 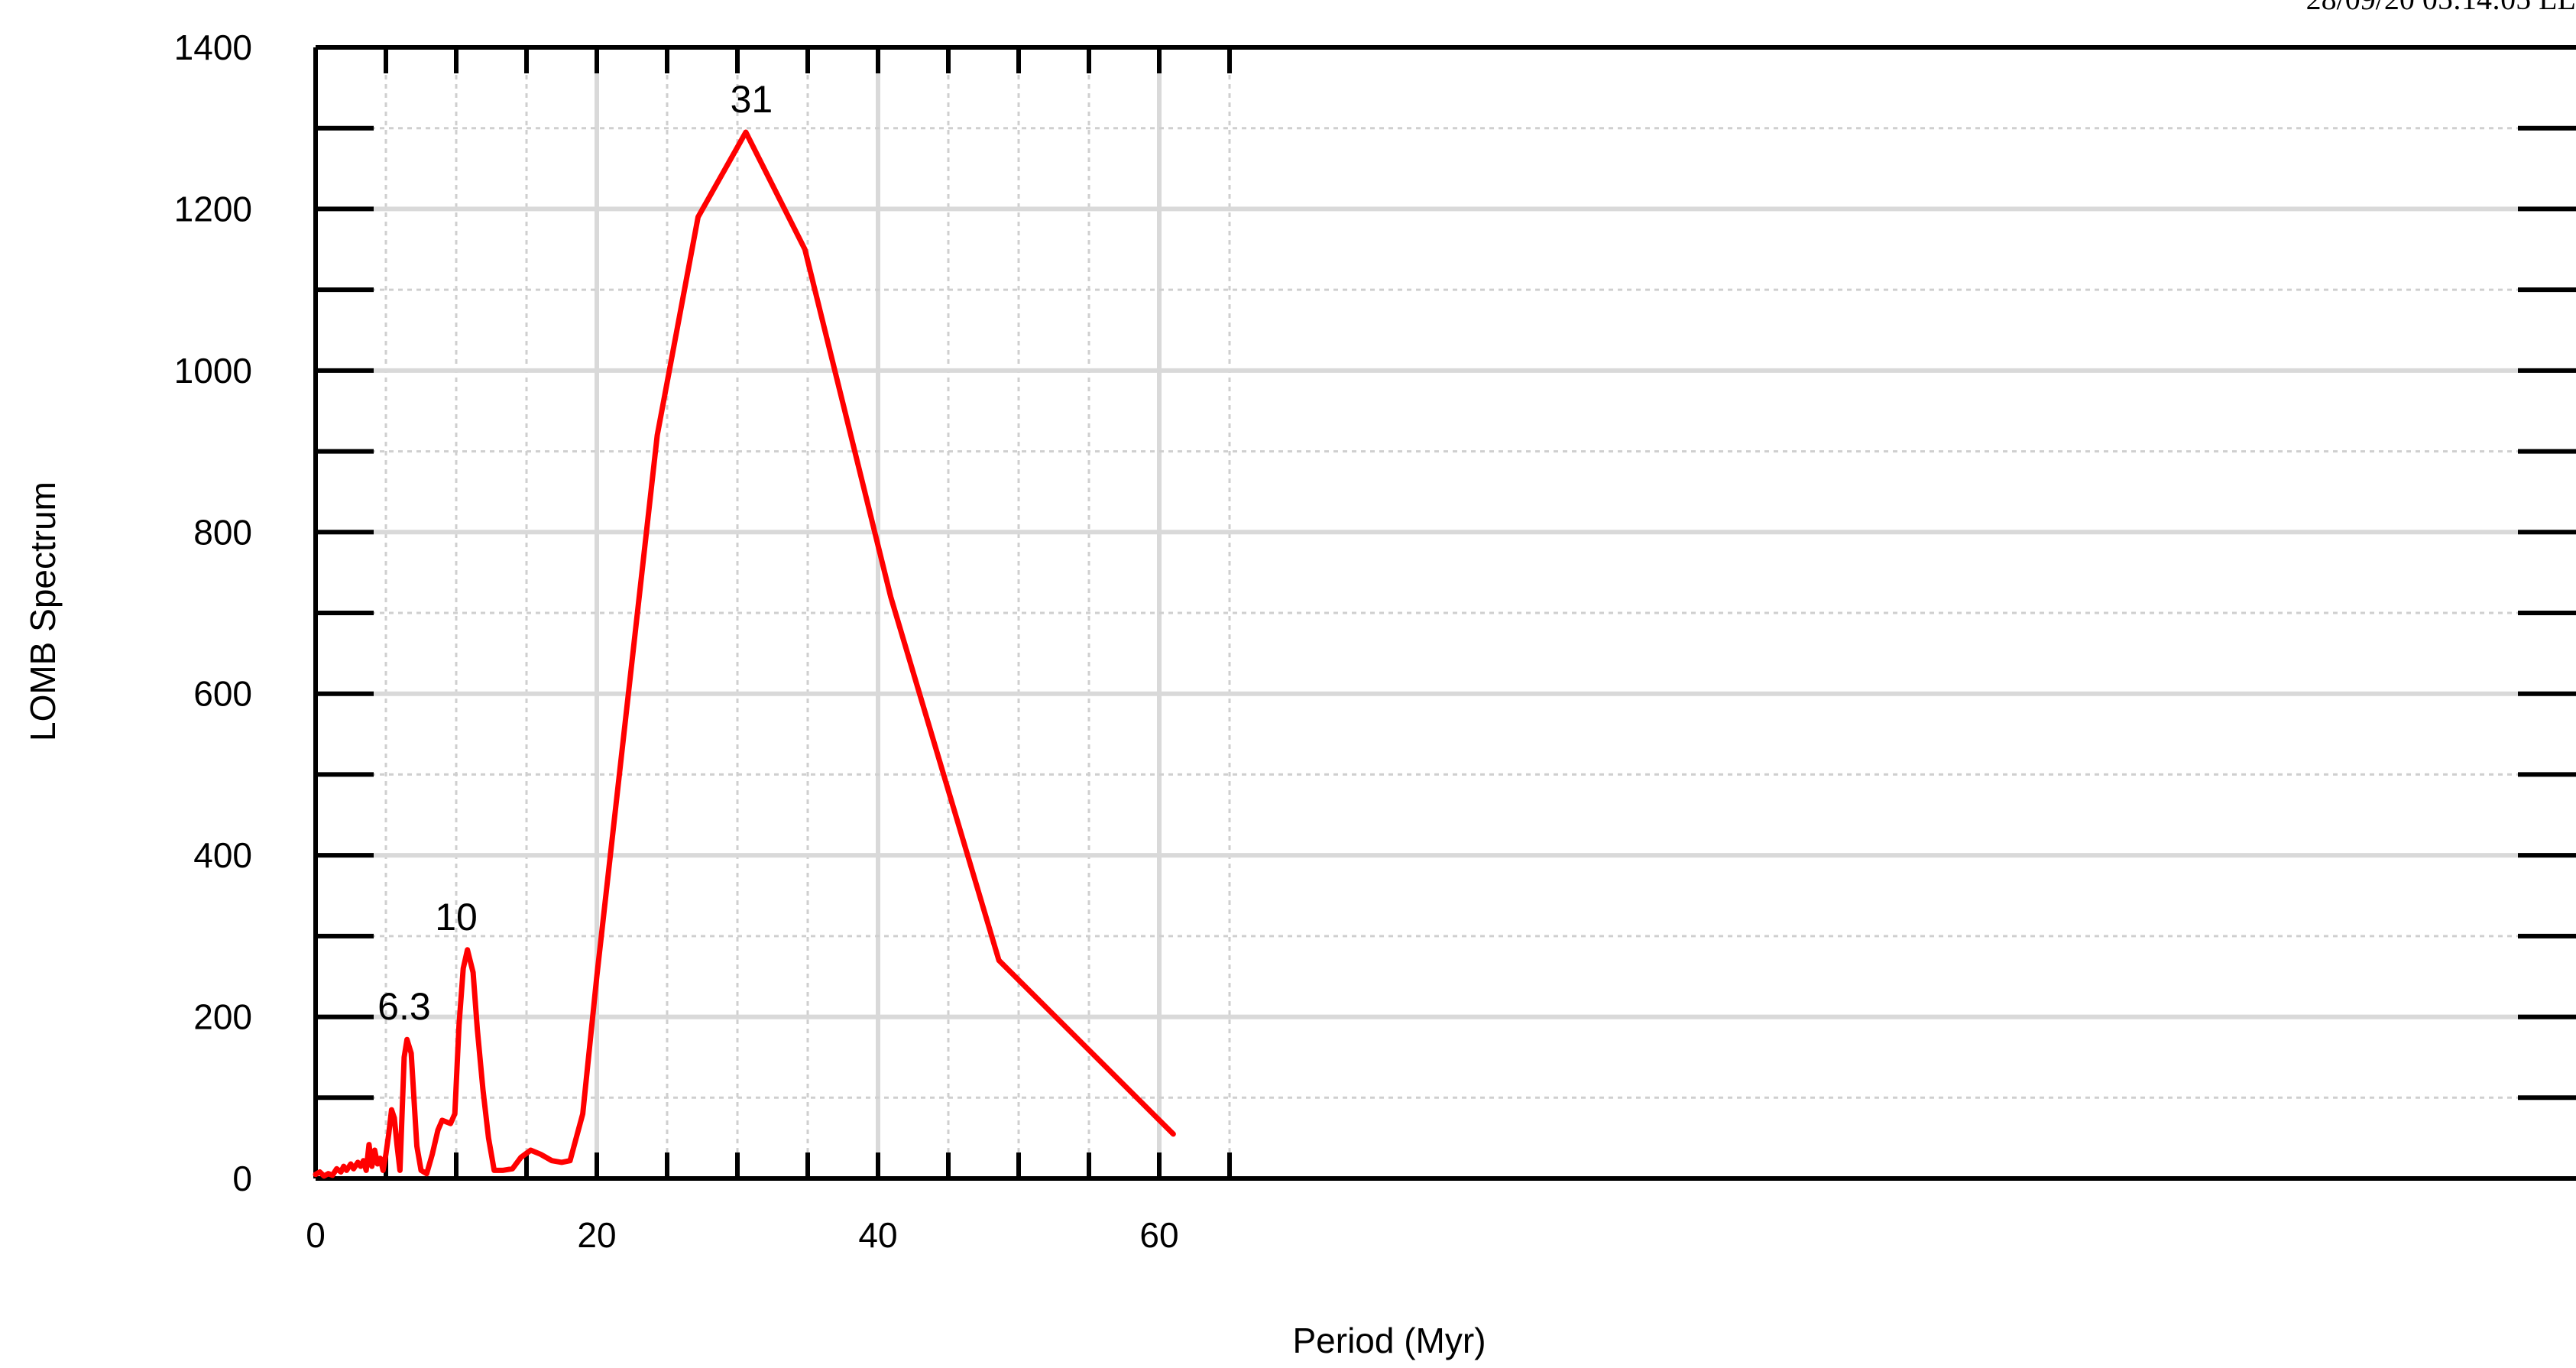 I want to click on timestamp-label: 28/09/20 05:14:05 LL, so click(x=2441, y=8).